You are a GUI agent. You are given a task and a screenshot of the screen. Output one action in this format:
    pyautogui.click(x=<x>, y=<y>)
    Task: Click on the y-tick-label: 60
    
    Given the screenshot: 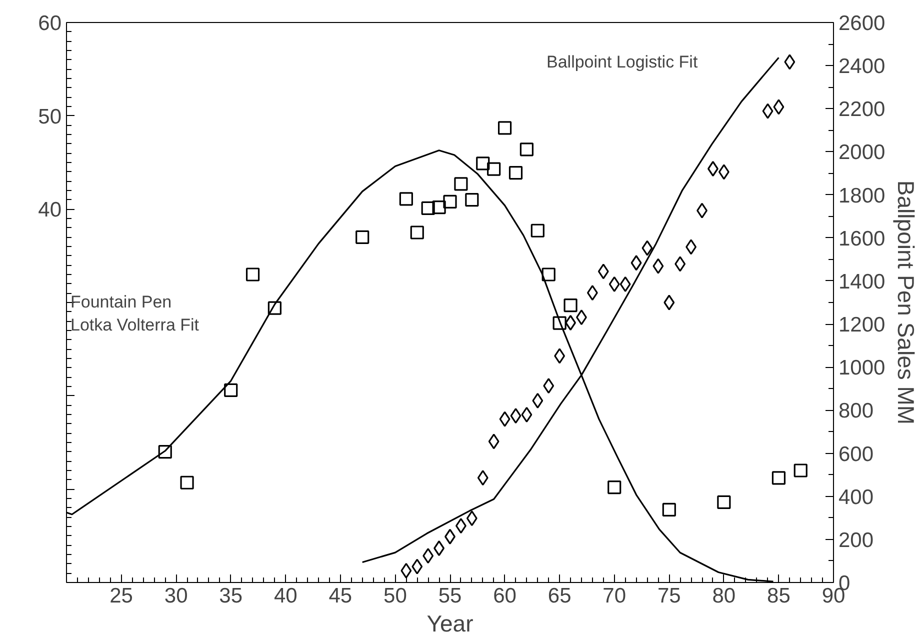 What is the action you would take?
    pyautogui.click(x=50, y=23)
    